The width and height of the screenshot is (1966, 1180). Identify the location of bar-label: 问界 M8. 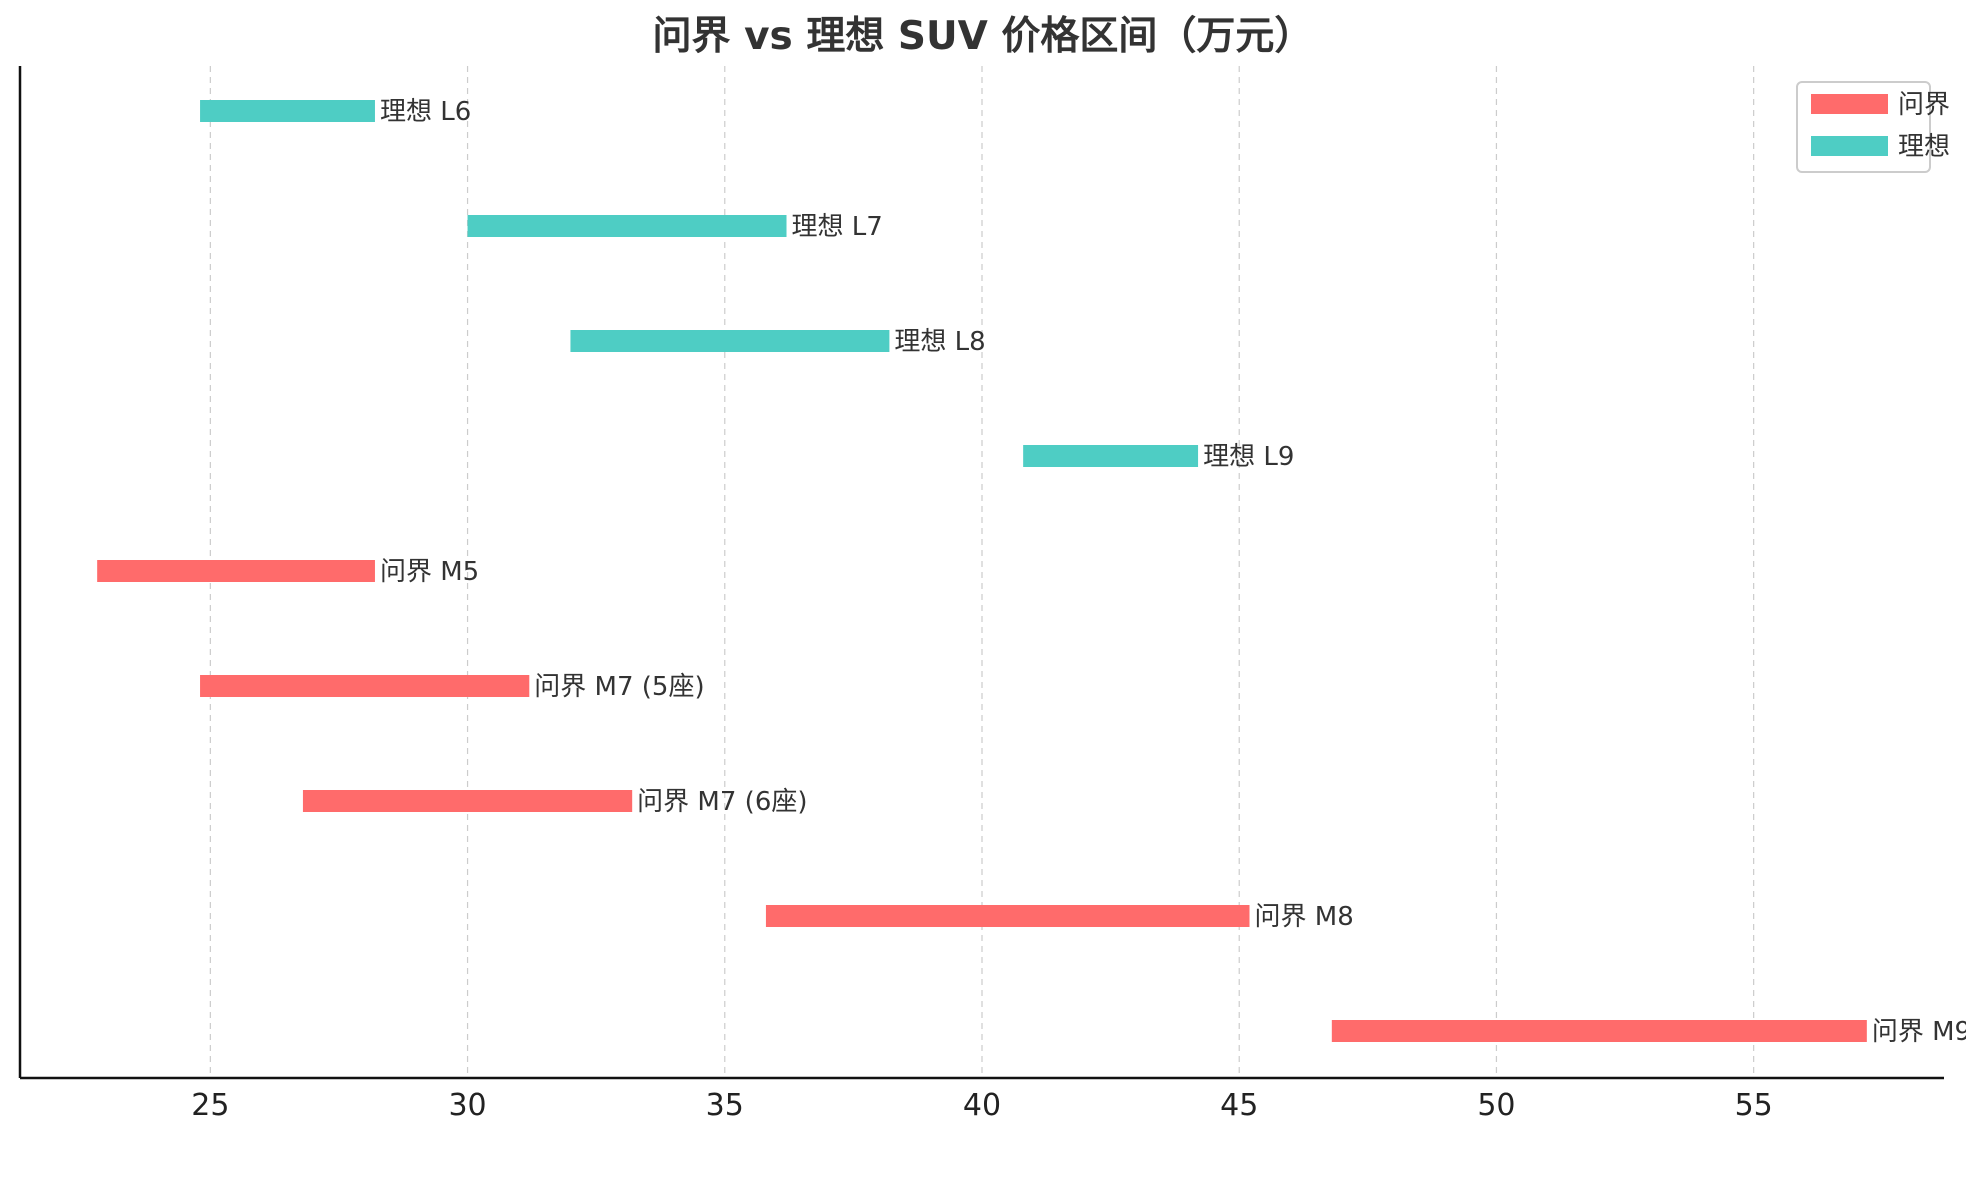
(1304, 917).